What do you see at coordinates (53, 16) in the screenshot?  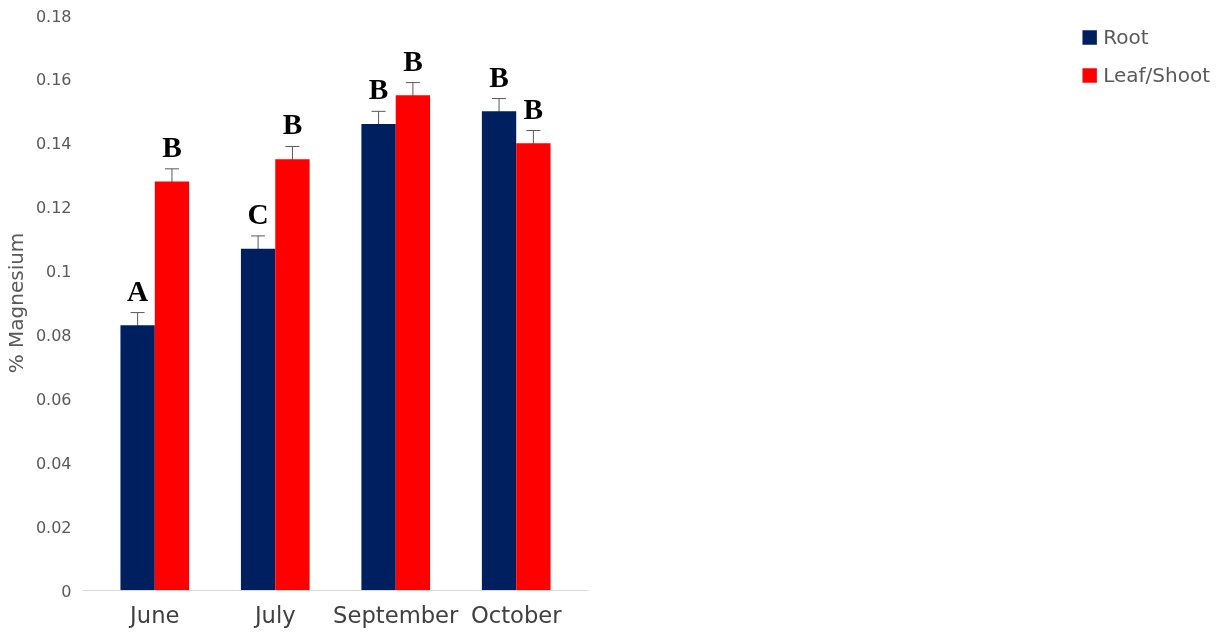 I see `y-tick-label: 0.18` at bounding box center [53, 16].